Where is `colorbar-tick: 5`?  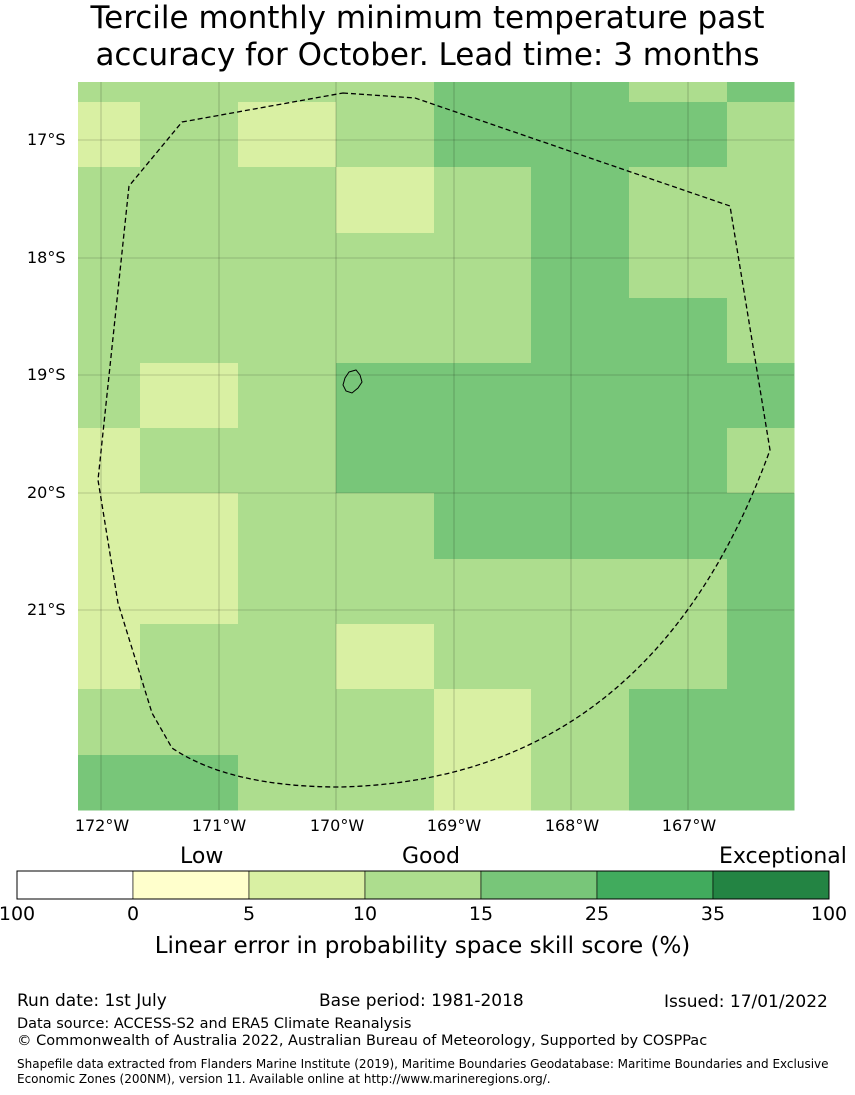 colorbar-tick: 5 is located at coordinates (249, 914).